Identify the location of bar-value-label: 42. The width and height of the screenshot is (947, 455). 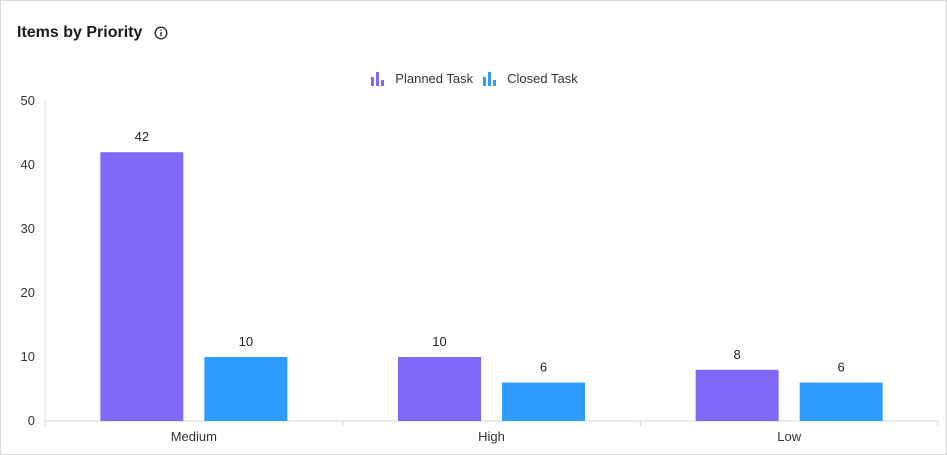
(142, 136).